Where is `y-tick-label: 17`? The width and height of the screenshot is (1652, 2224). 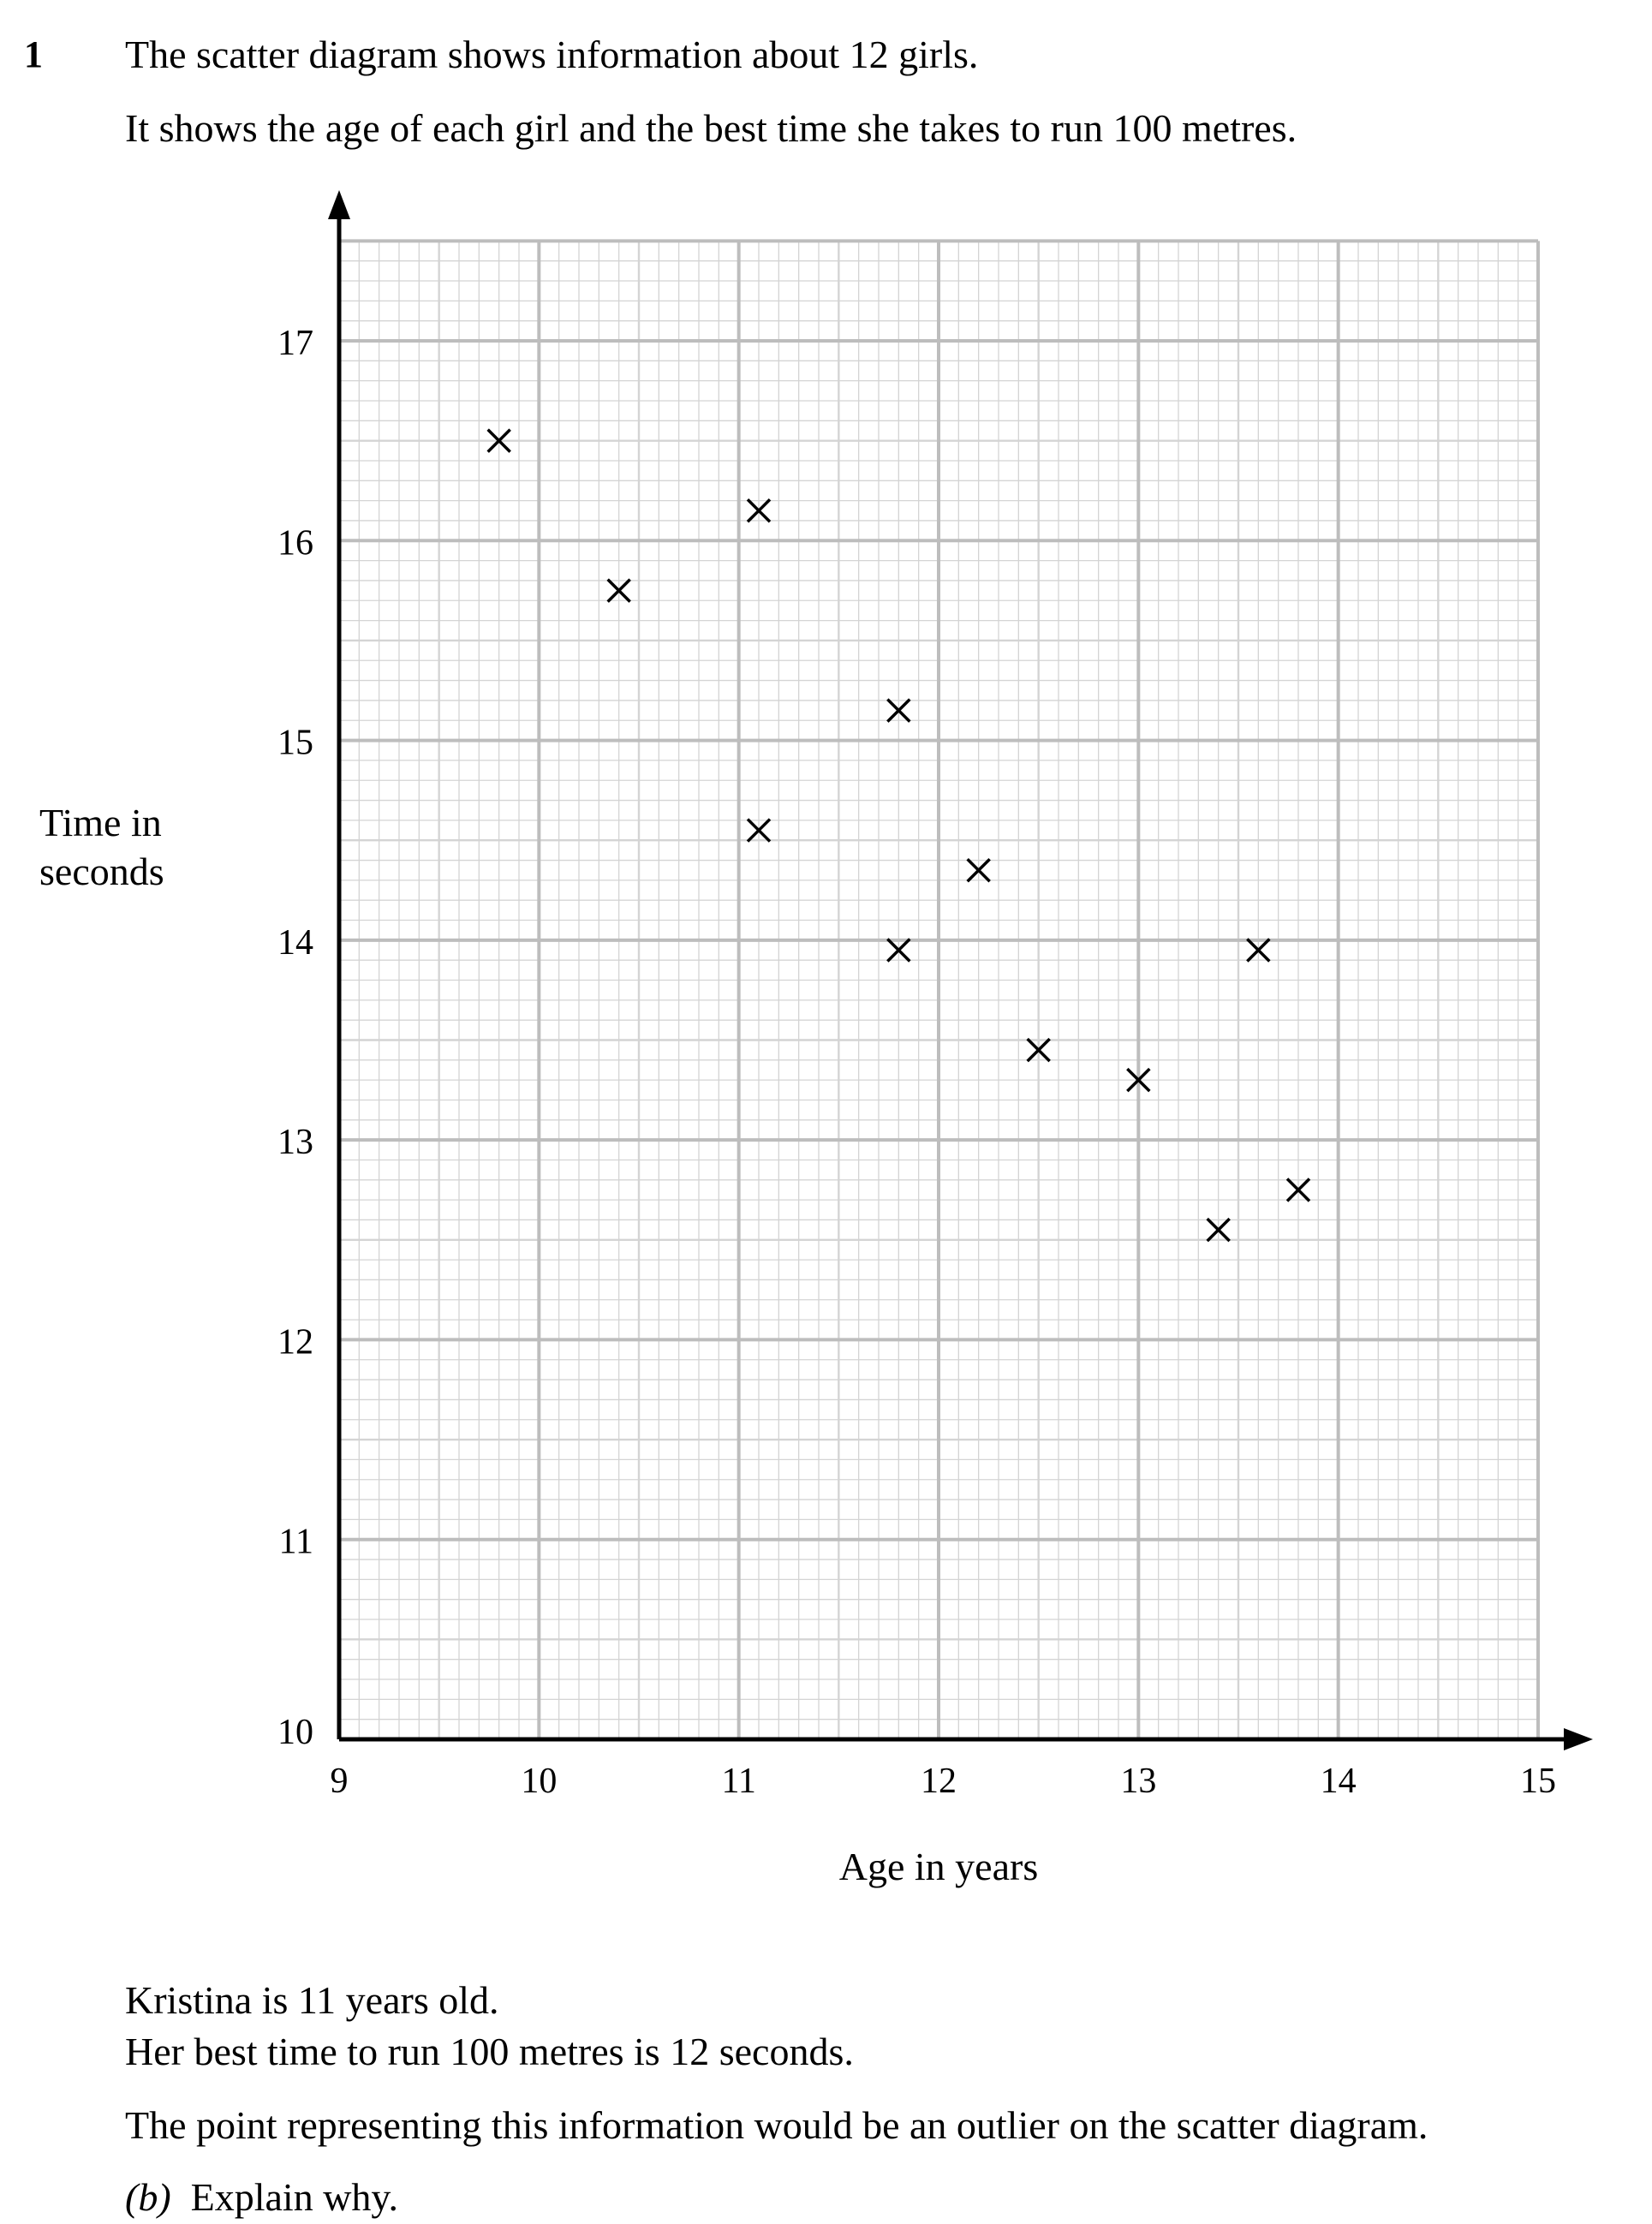
y-tick-label: 17 is located at coordinates (295, 343).